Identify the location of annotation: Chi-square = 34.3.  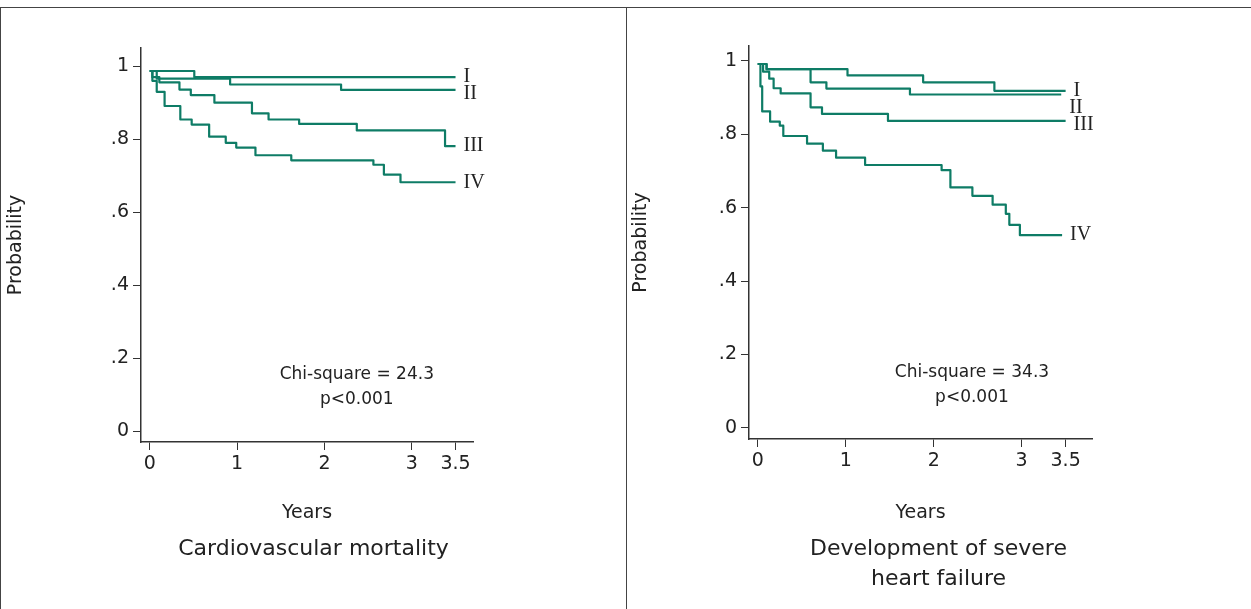
(972, 370).